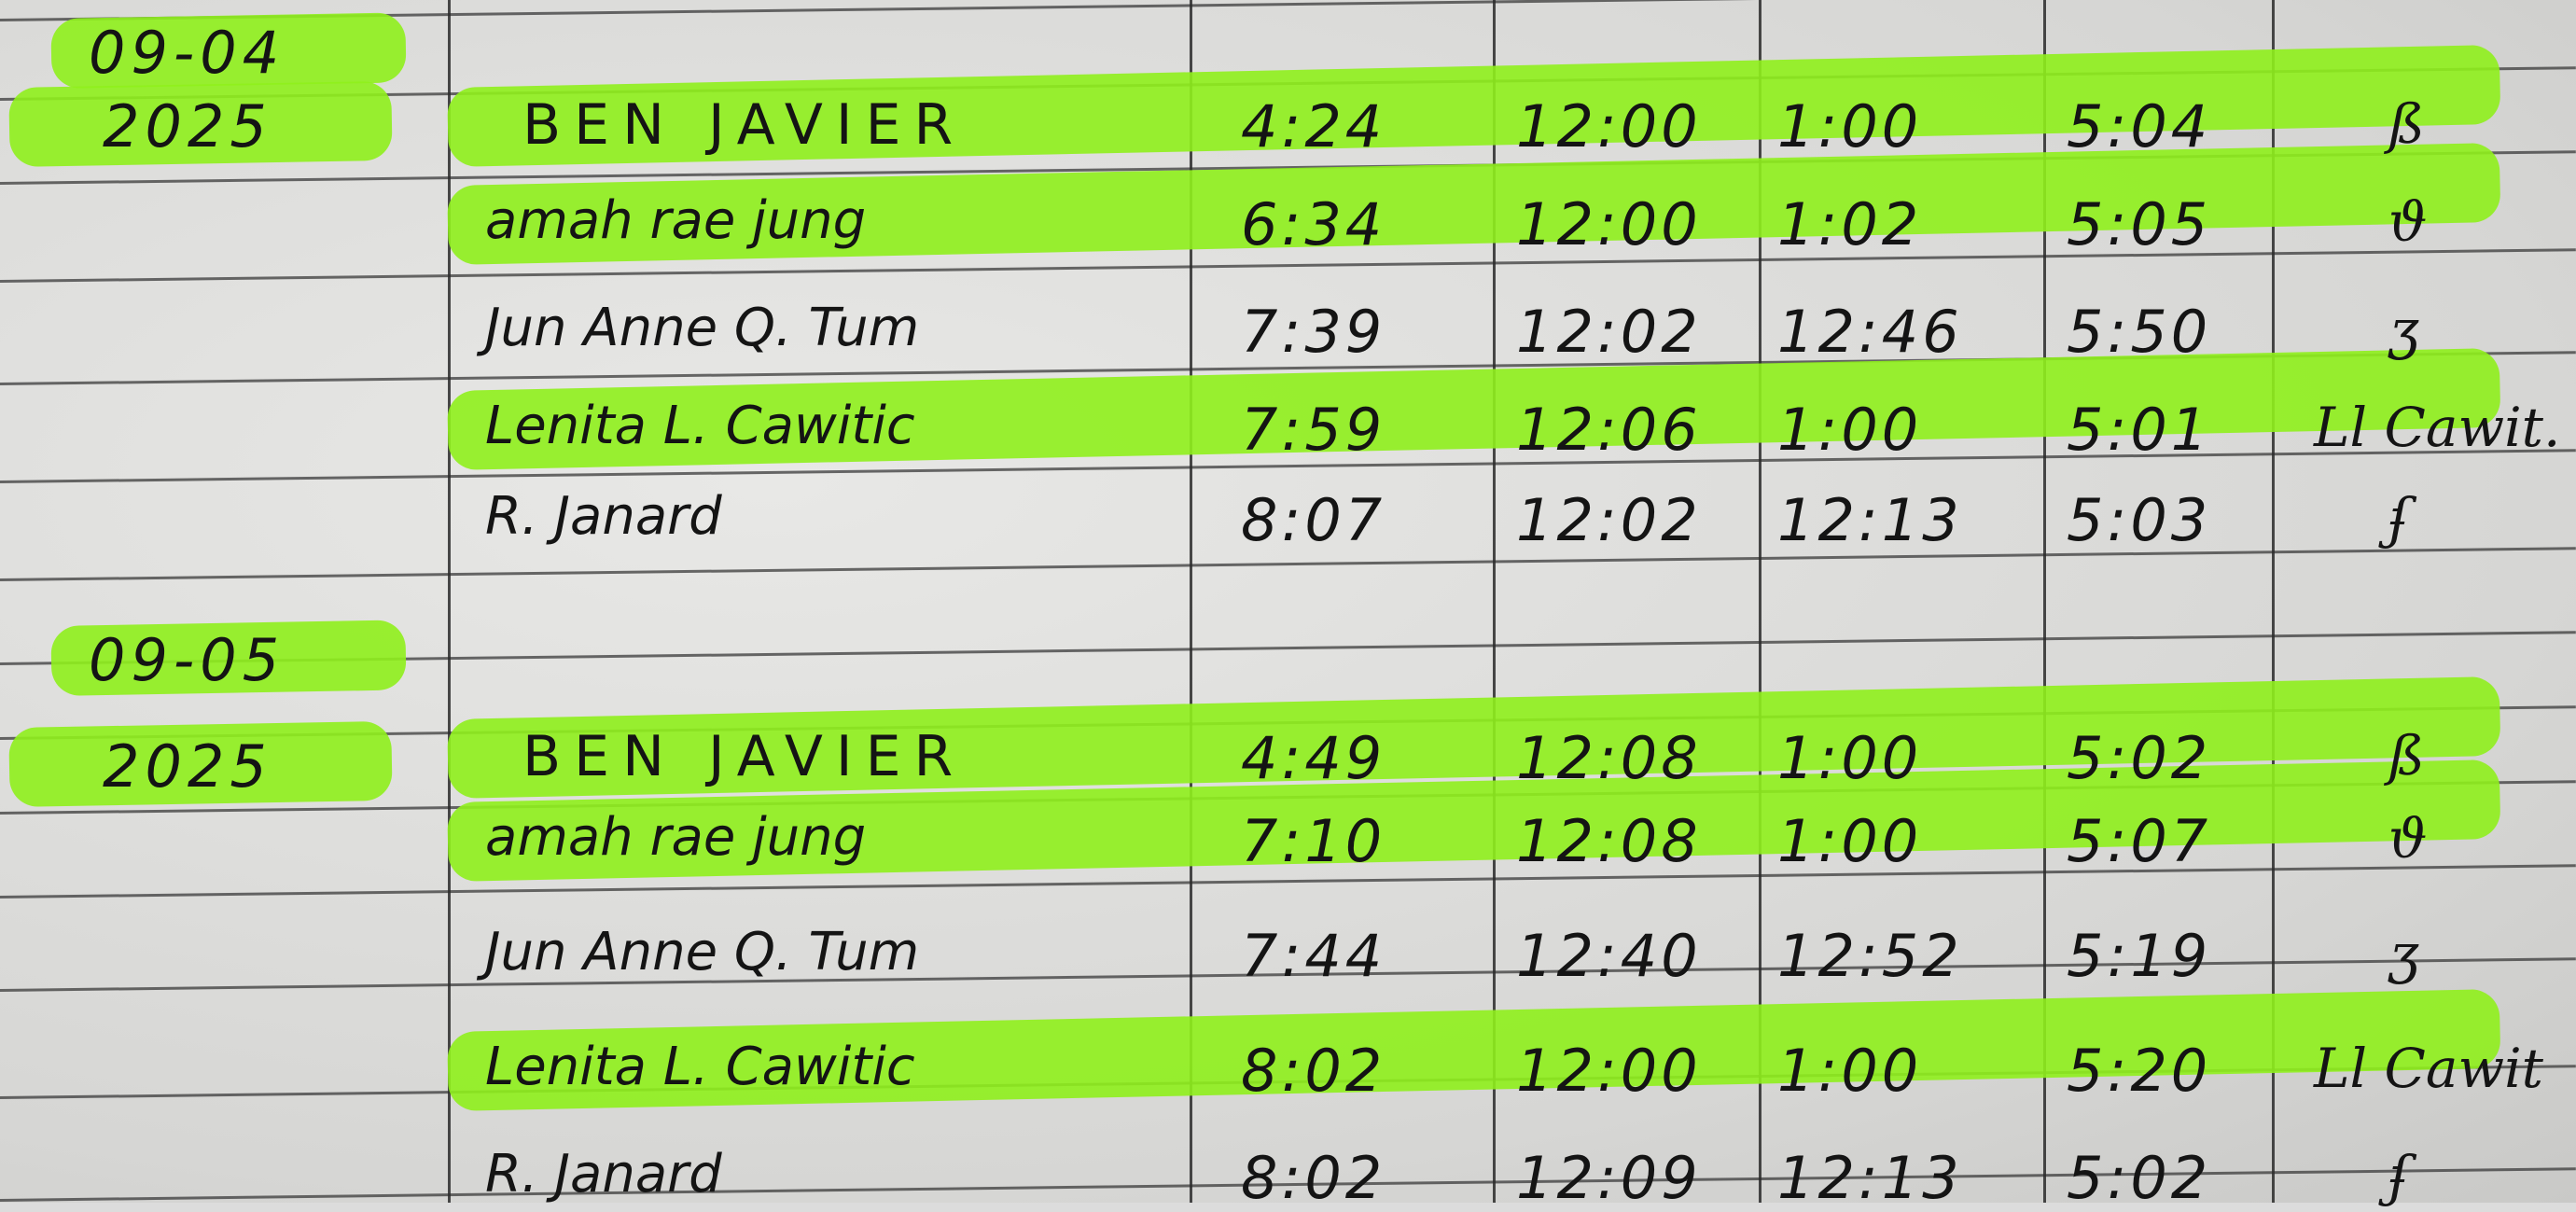  What do you see at coordinates (1609, 956) in the screenshot?
I see `time-out-am: 12:40` at bounding box center [1609, 956].